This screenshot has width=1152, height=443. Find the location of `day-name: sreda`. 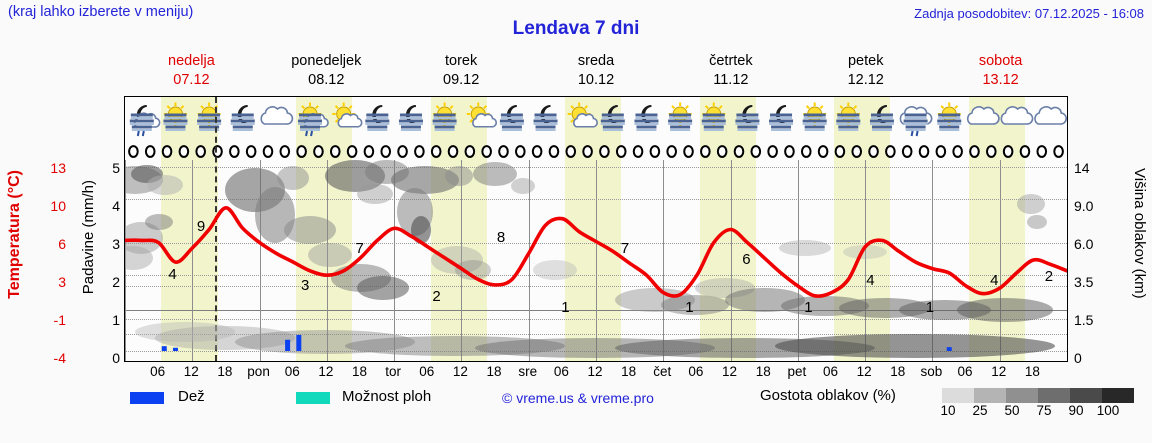

day-name: sreda is located at coordinates (596, 61).